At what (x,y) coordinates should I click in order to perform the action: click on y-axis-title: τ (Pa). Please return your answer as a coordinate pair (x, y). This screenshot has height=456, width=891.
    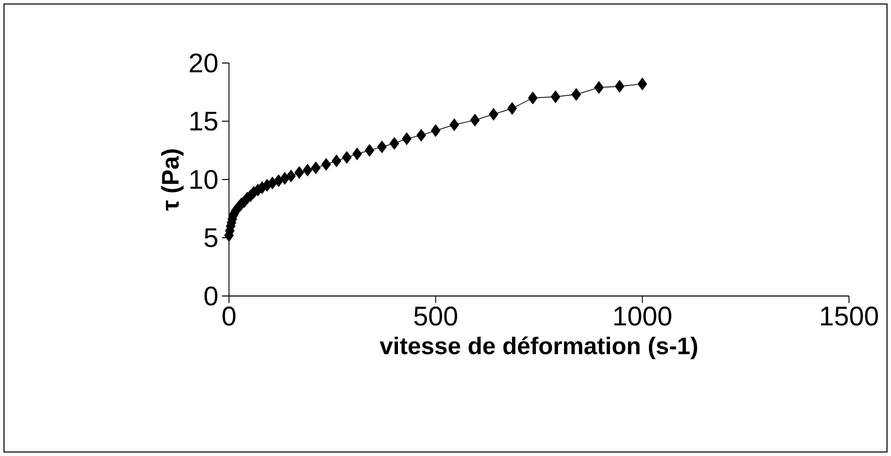
    Looking at the image, I should click on (172, 180).